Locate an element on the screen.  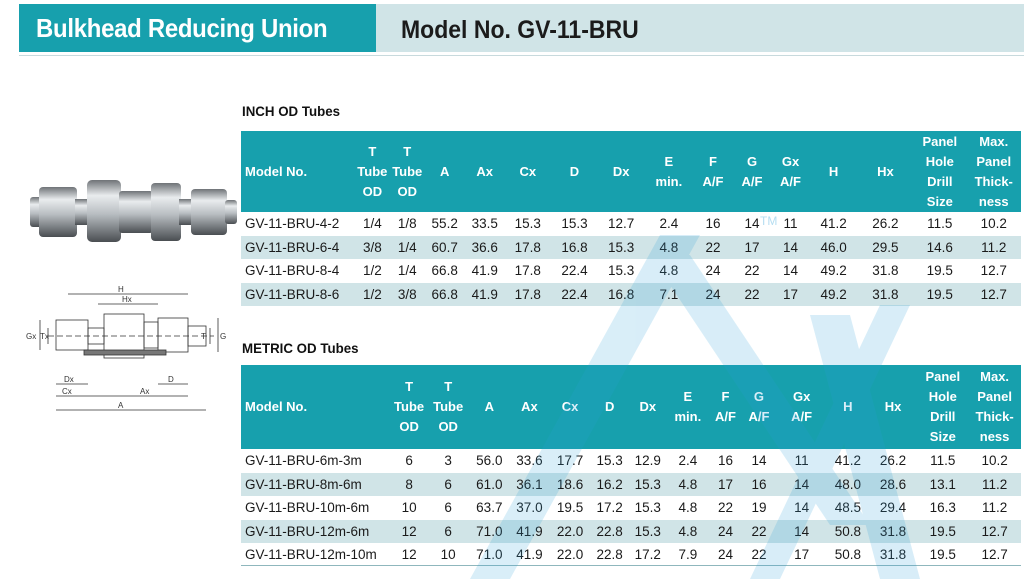
model-number-cell: GV-11-BRU-6-4 is located at coordinates (298, 247).